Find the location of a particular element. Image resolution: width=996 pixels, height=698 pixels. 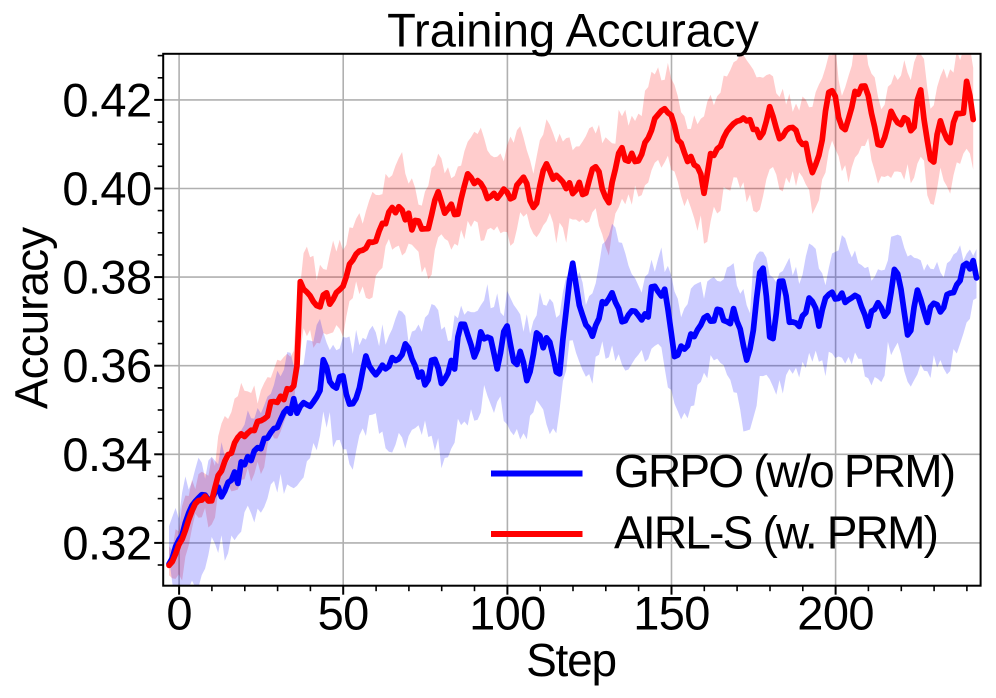

svg-text: Step is located at coordinates (571, 660).